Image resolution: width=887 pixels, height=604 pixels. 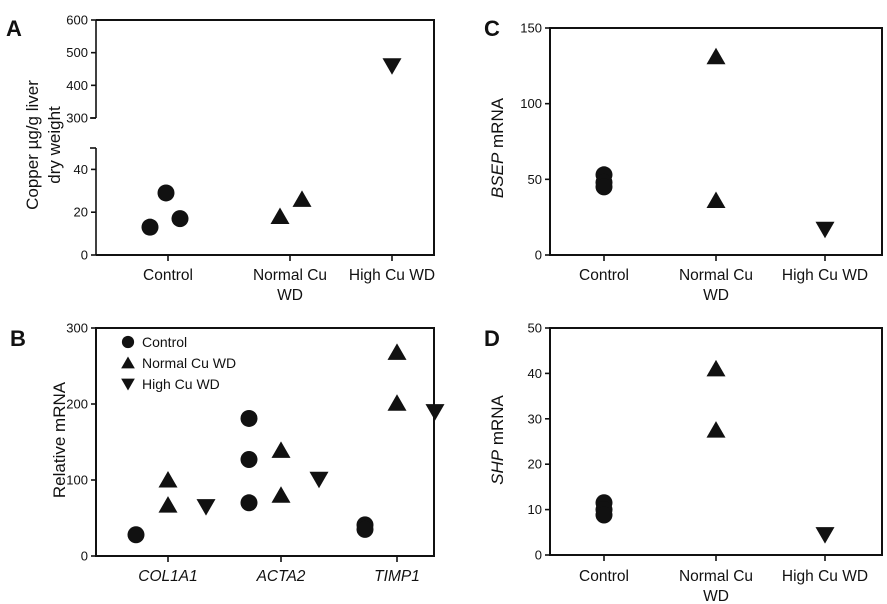 I want to click on panel-d-ylabel-group: SHP mRNA, so click(x=497, y=439).